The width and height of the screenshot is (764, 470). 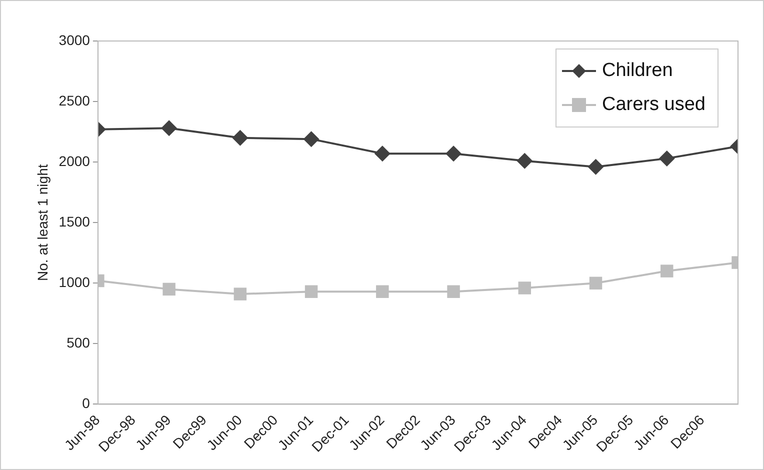 What do you see at coordinates (637, 71) in the screenshot?
I see `legend-label: Children` at bounding box center [637, 71].